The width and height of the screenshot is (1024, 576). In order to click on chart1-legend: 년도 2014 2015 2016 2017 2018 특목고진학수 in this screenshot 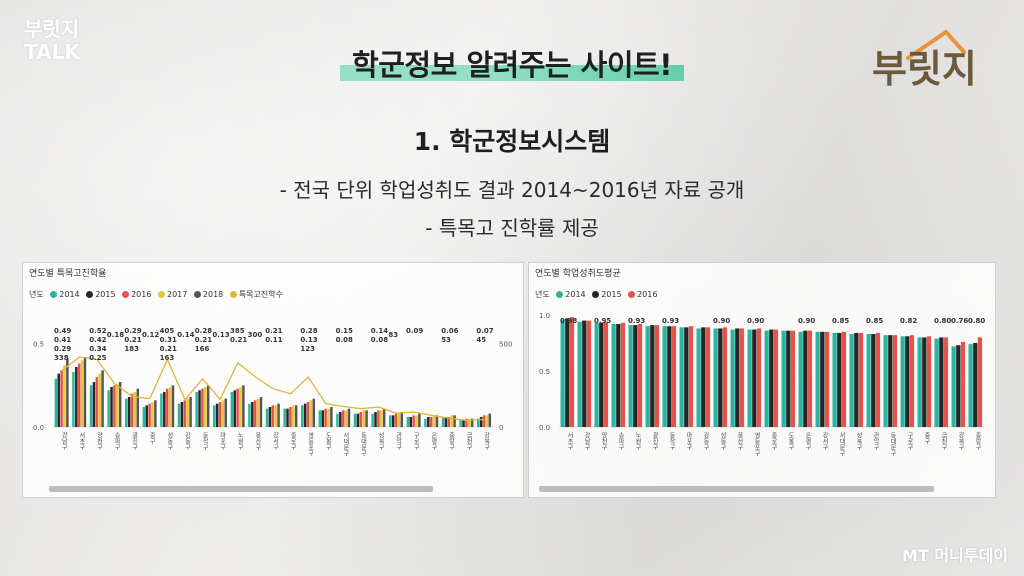, I will do `click(158, 294)`.